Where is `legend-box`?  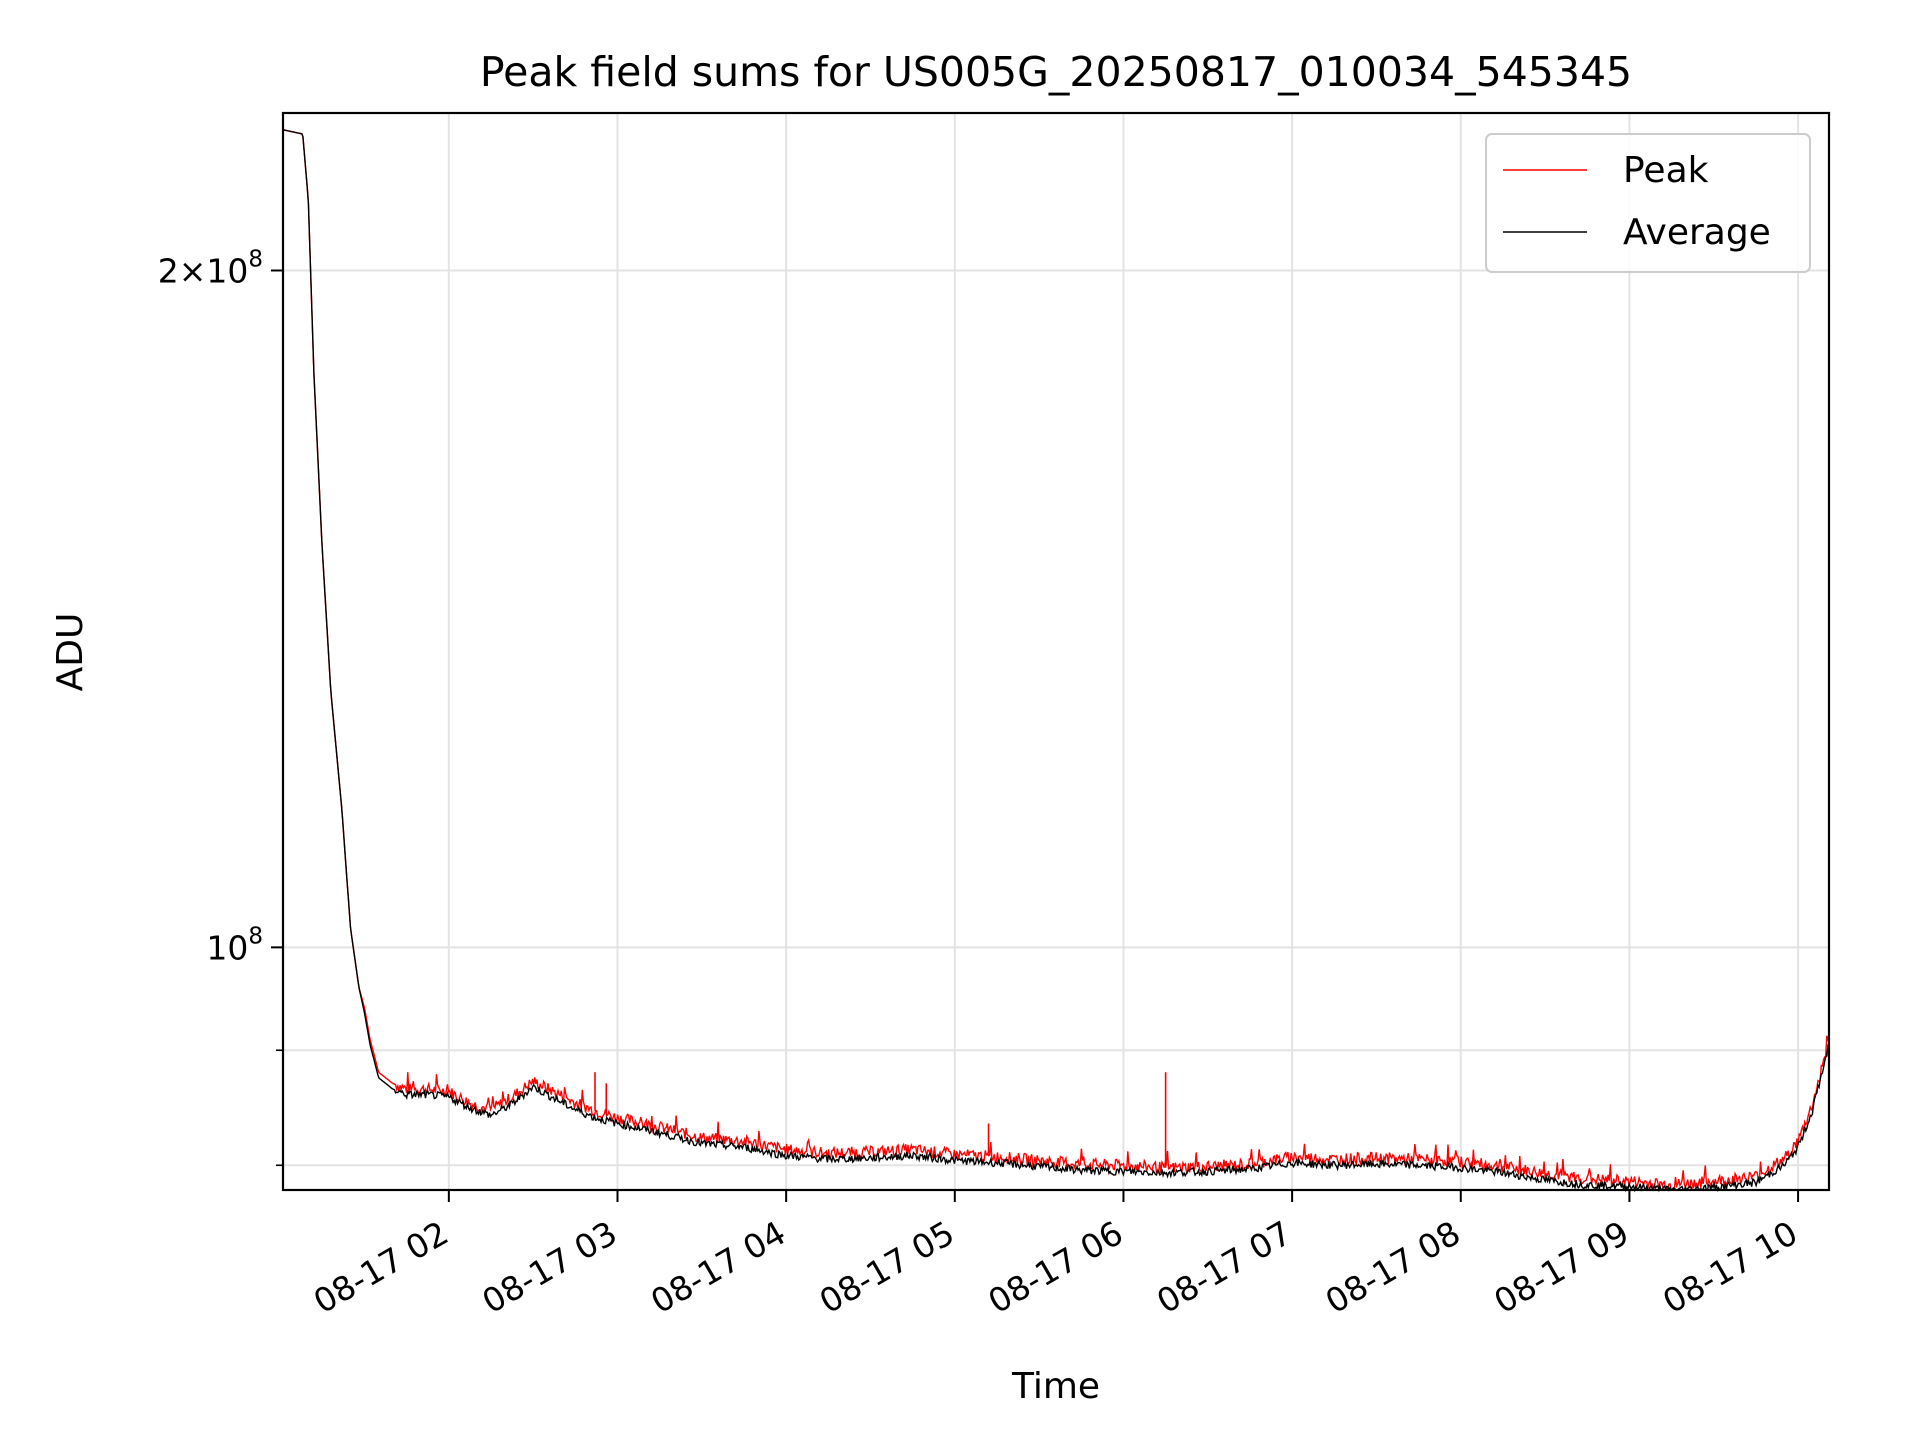 legend-box is located at coordinates (1648, 203).